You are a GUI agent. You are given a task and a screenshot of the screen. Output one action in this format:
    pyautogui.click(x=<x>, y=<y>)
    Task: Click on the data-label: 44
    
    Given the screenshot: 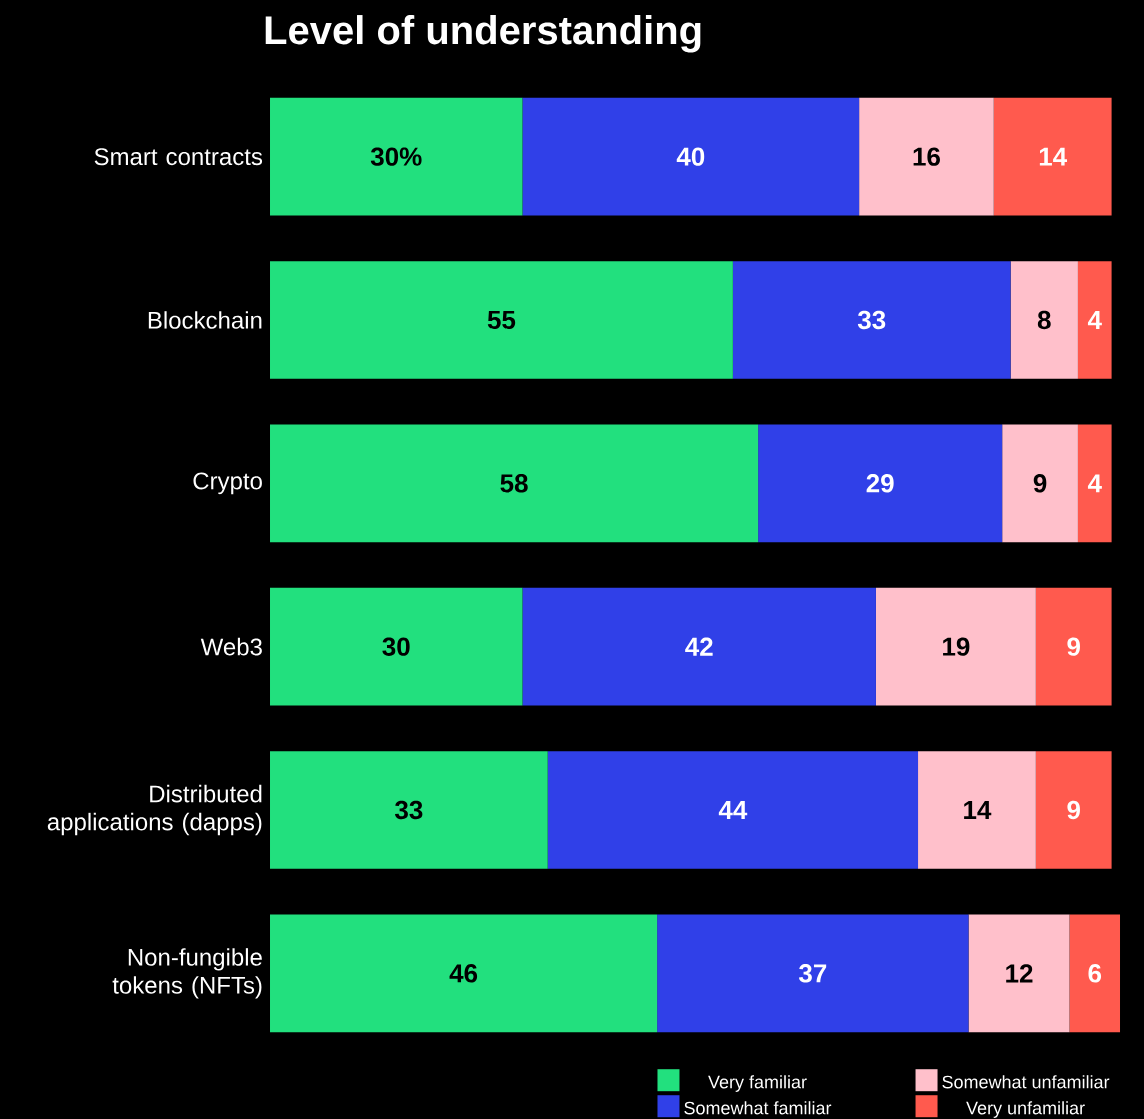 What is the action you would take?
    pyautogui.click(x=733, y=810)
    